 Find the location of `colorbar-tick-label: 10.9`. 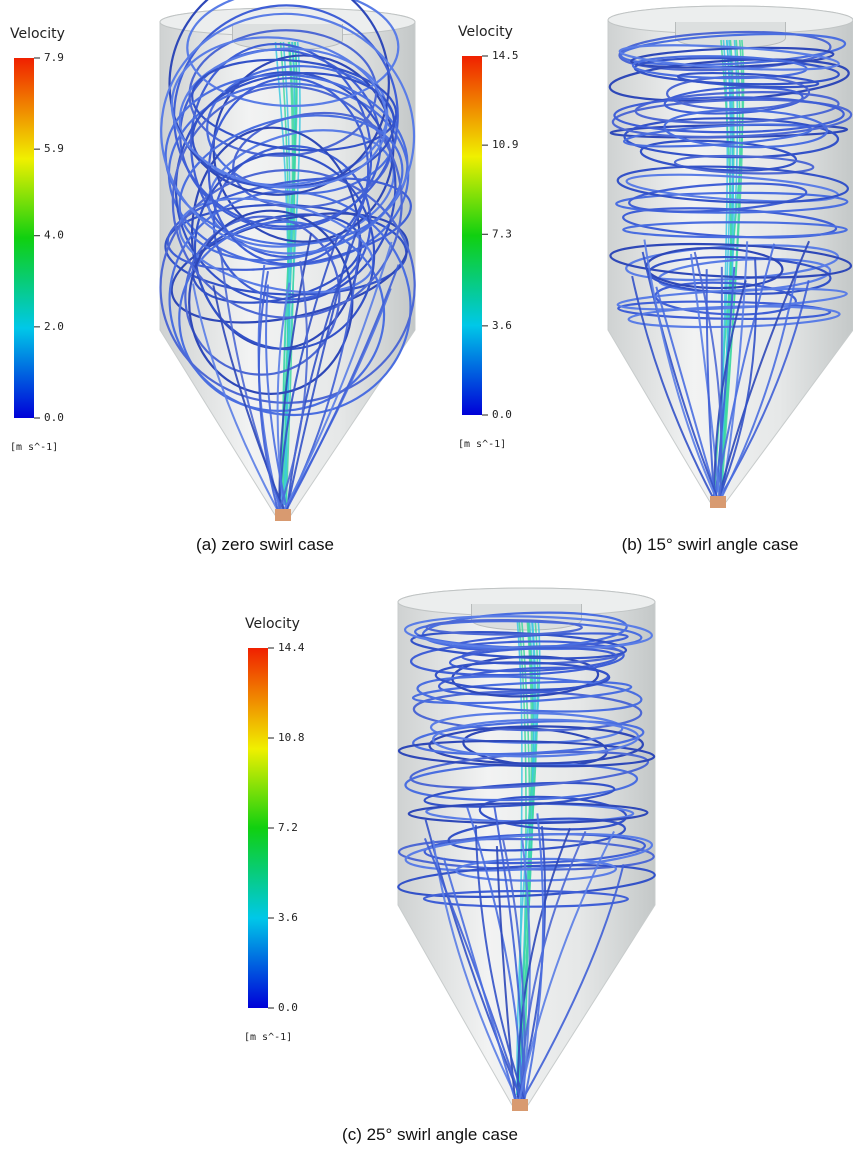

colorbar-tick-label: 10.9 is located at coordinates (505, 144).